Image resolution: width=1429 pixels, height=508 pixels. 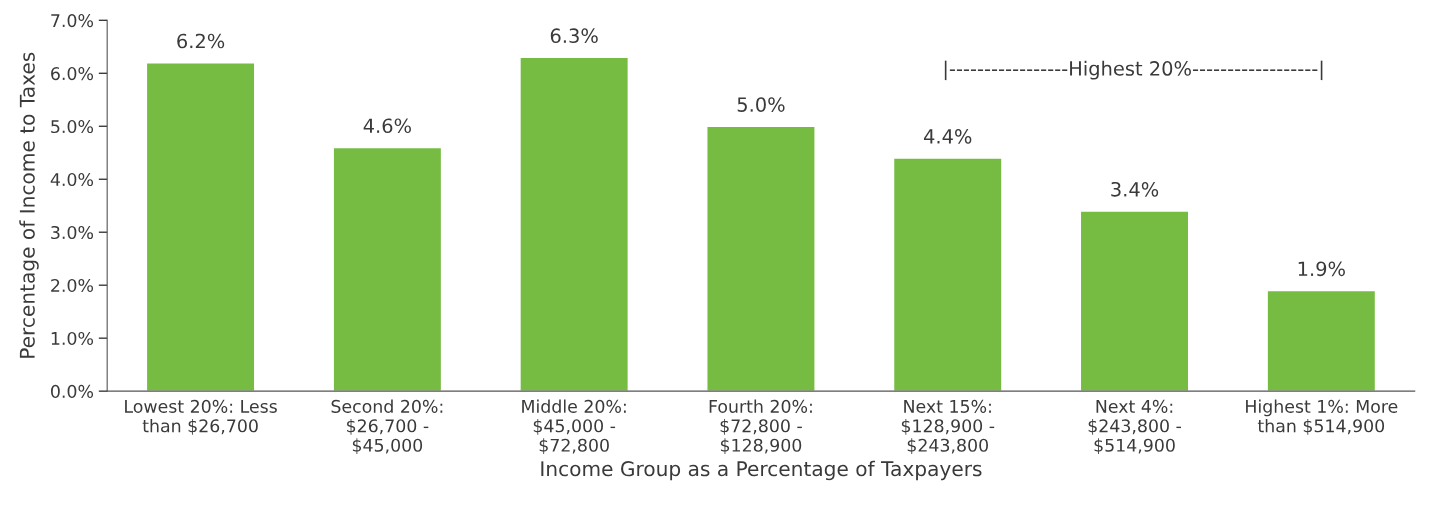 What do you see at coordinates (387, 427) in the screenshot?
I see `x-tick-label: Second 20%: $26,700 - $45,000` at bounding box center [387, 427].